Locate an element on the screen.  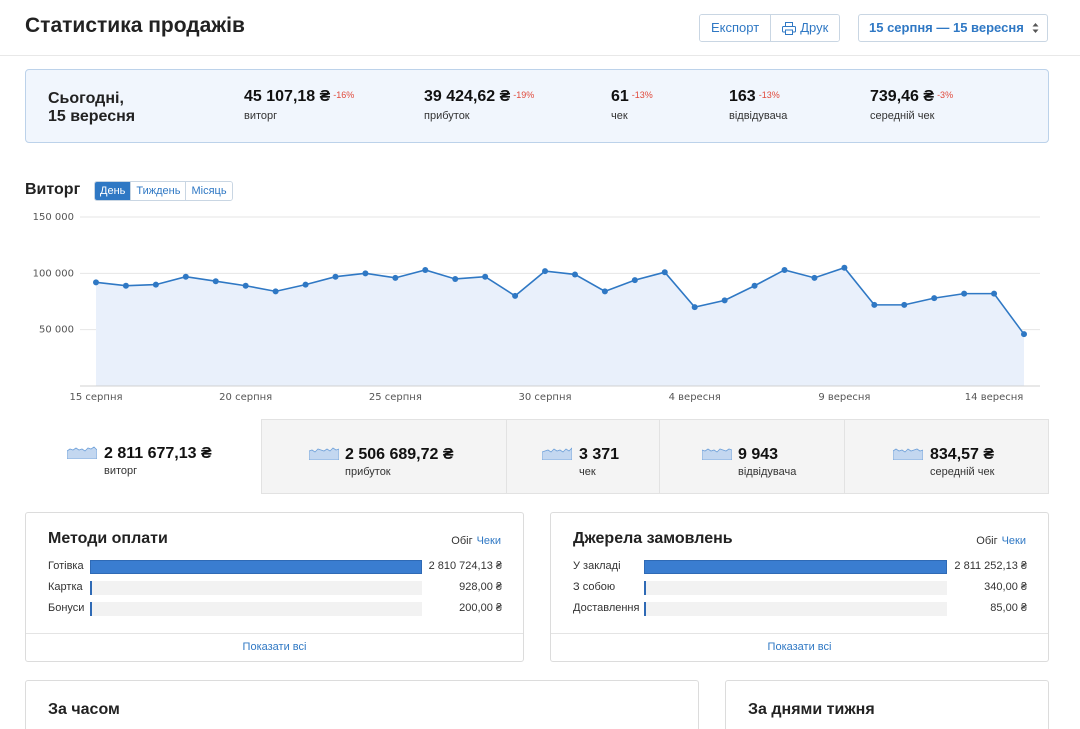
kpi-visitors: 163 -13% відвідувача is located at coordinates (758, 105).